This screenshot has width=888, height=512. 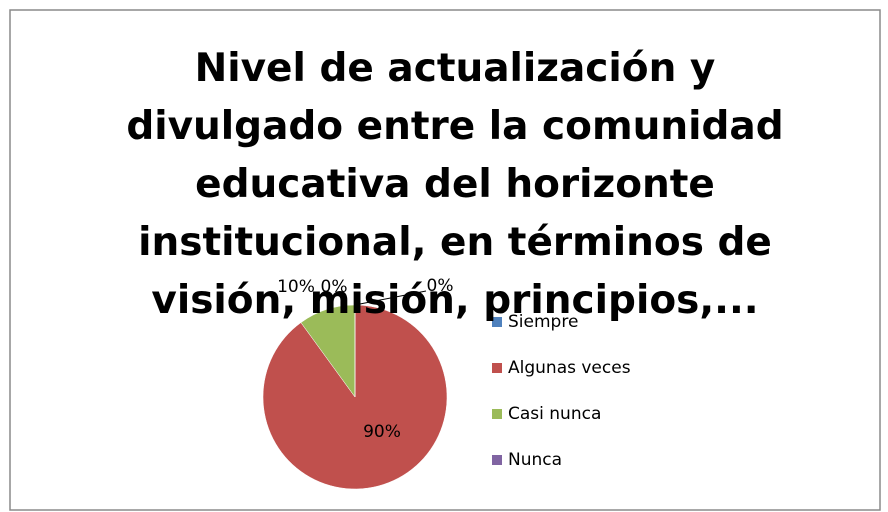 I want to click on legend-label: Algunas veces, so click(x=569, y=368).